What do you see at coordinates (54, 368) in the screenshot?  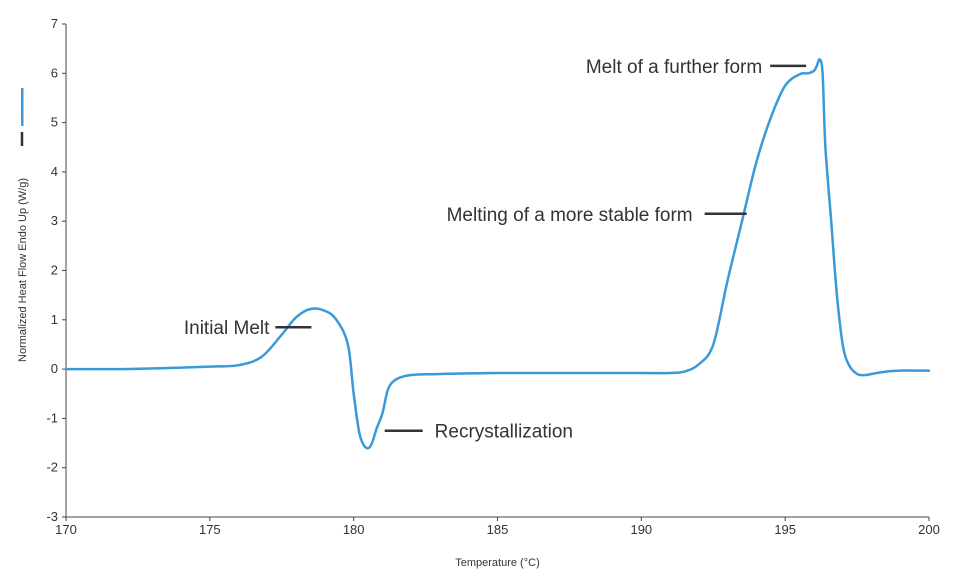 I see `y-tick-label: 0` at bounding box center [54, 368].